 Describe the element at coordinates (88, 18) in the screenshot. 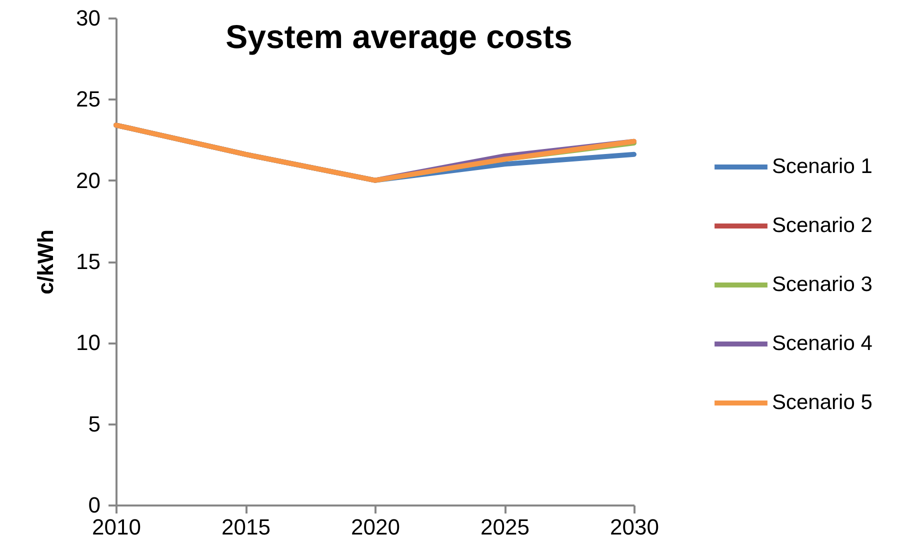

I see `y-tick-label: 30` at that location.